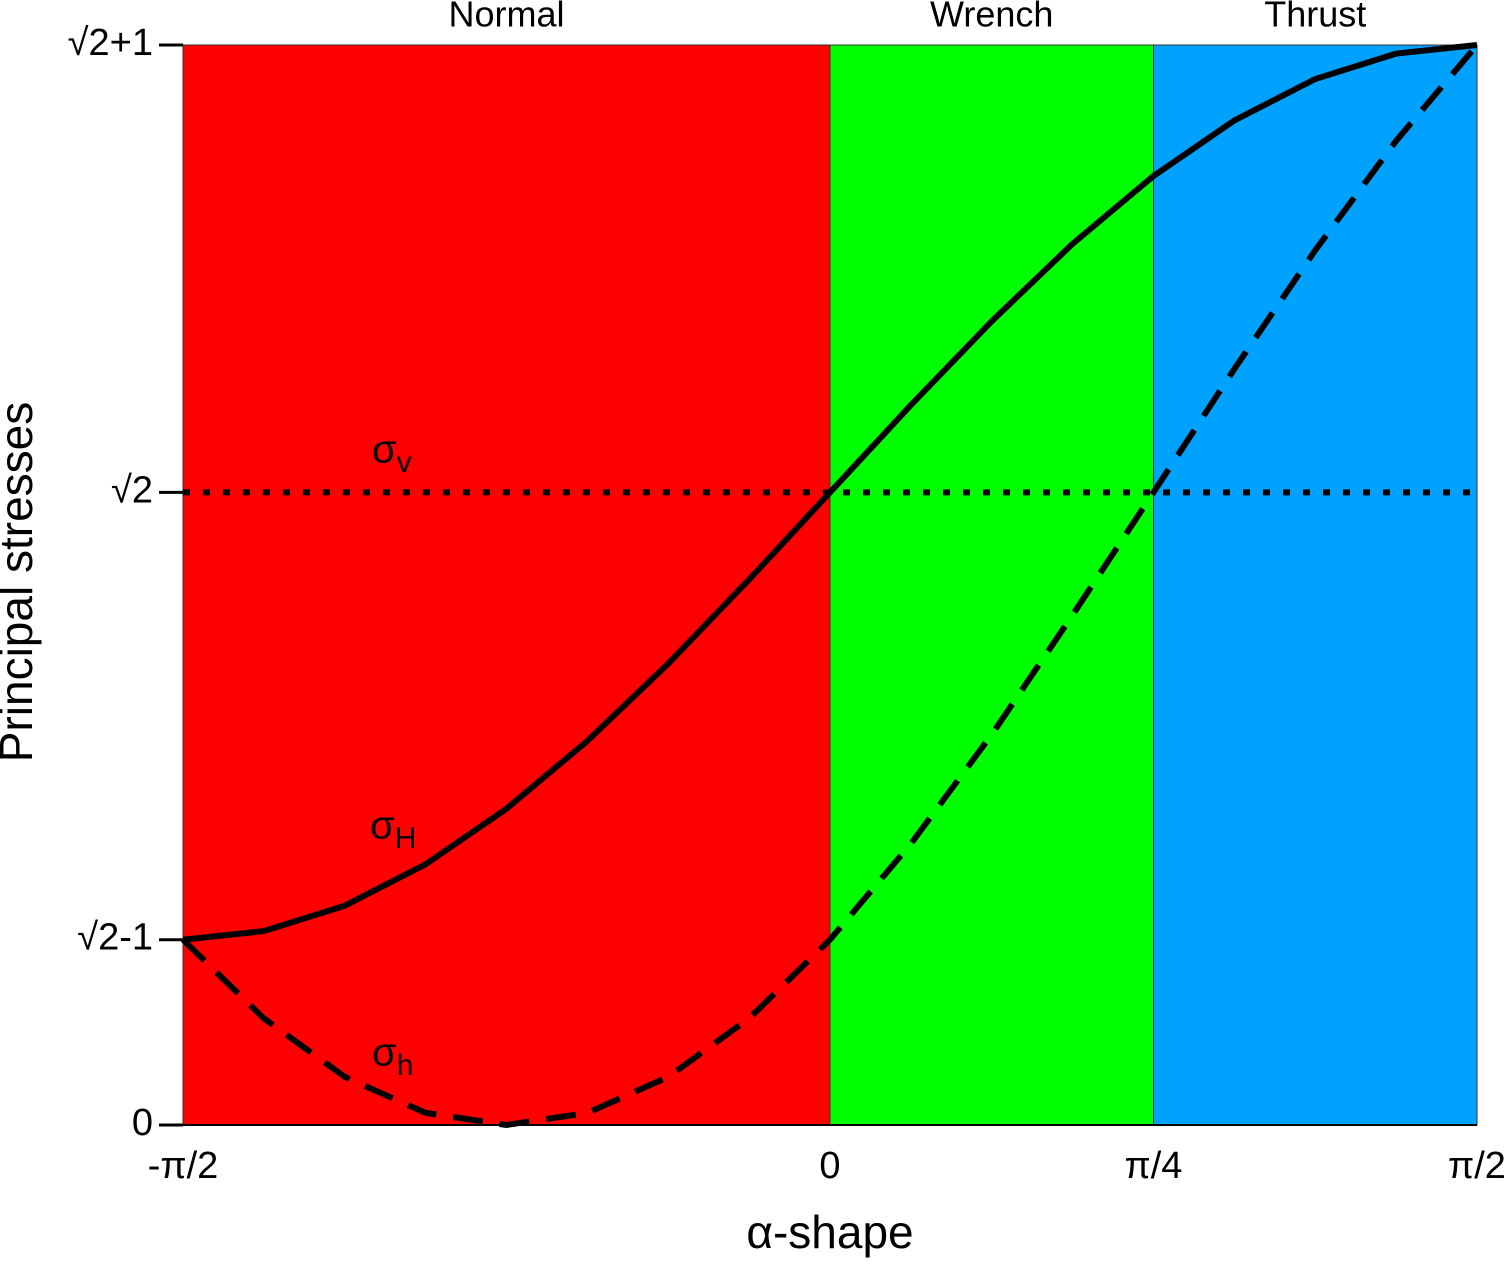 The height and width of the screenshot is (1264, 1505). I want to click on y-tick-label: √2, so click(132, 490).